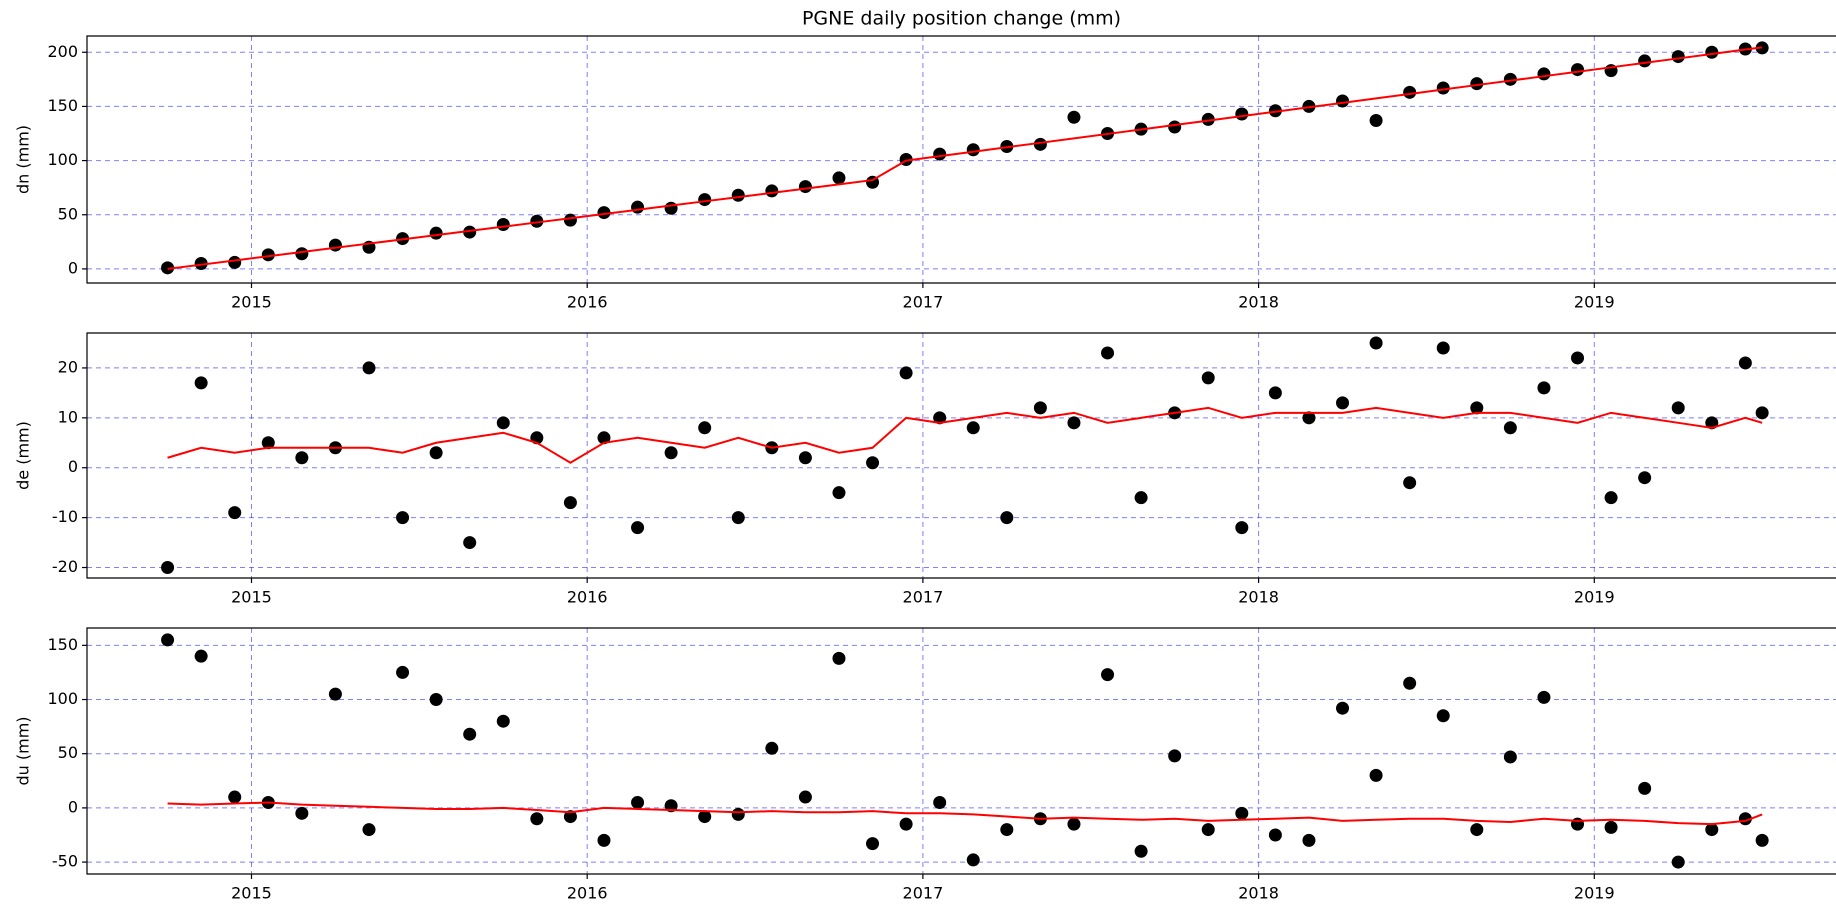  Describe the element at coordinates (1258, 893) in the screenshot. I see `x-tick-label: 2018` at that location.